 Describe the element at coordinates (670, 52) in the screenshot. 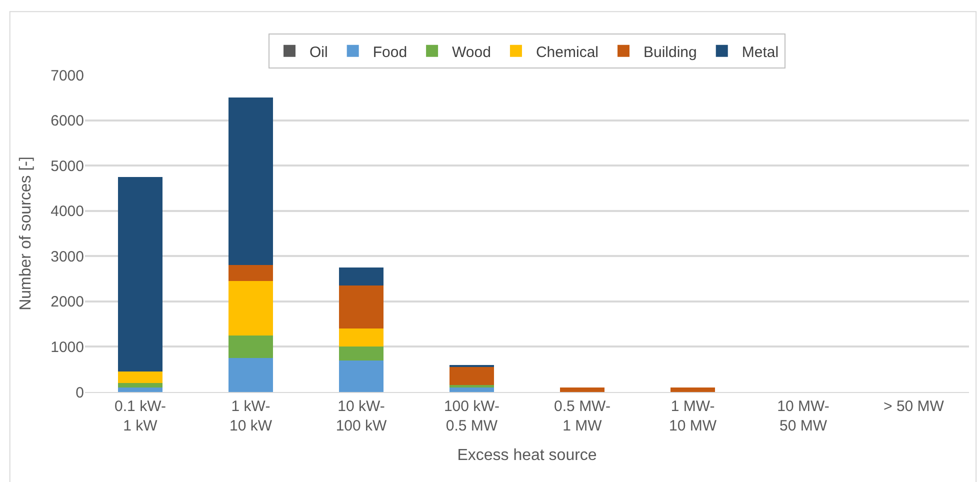

I see `legend-label: Building` at that location.